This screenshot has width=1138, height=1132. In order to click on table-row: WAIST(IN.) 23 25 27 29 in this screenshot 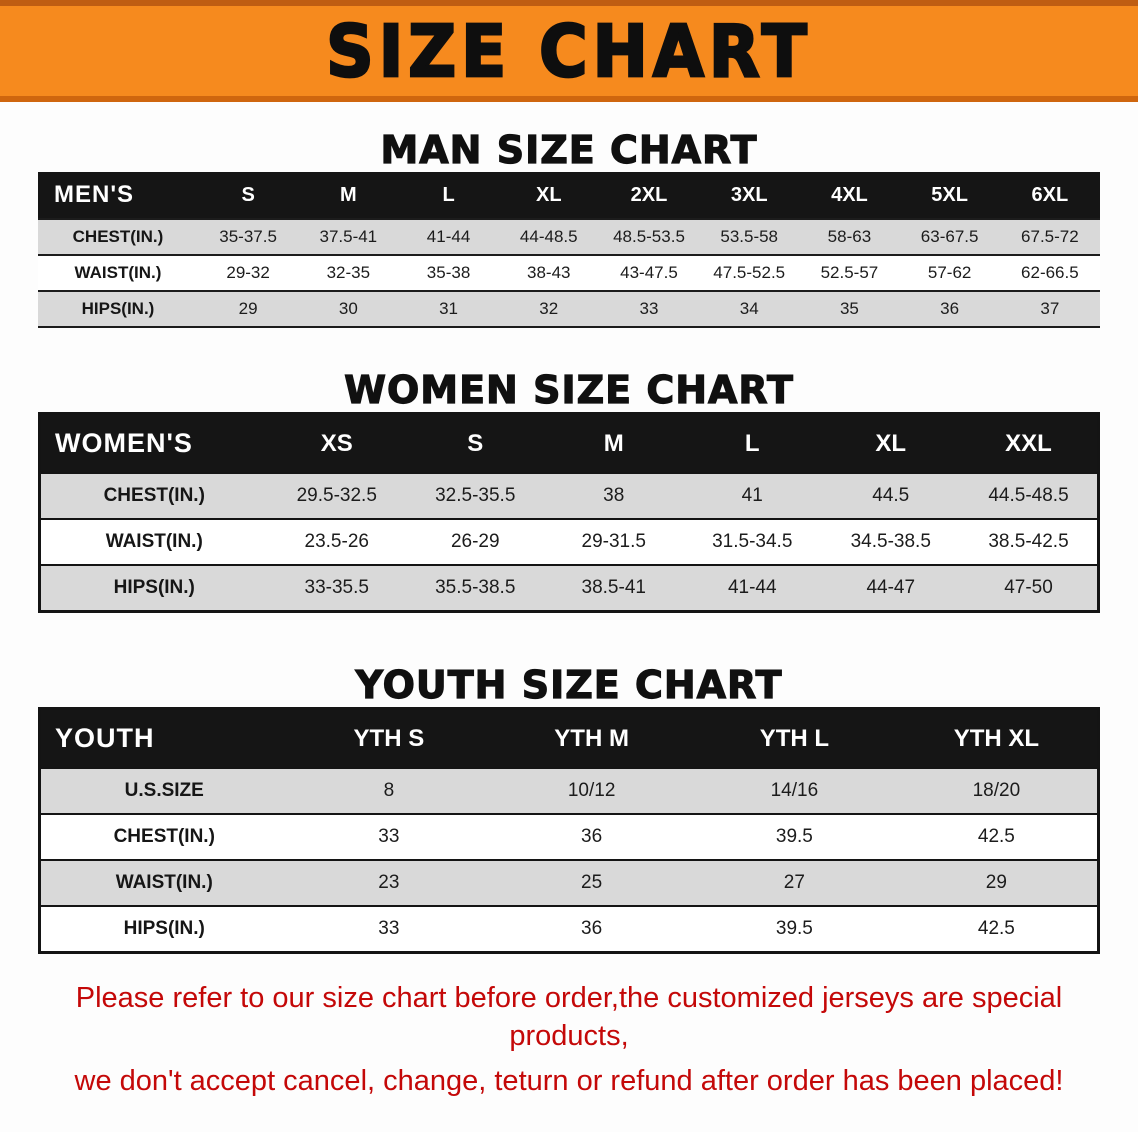, I will do `click(569, 883)`.